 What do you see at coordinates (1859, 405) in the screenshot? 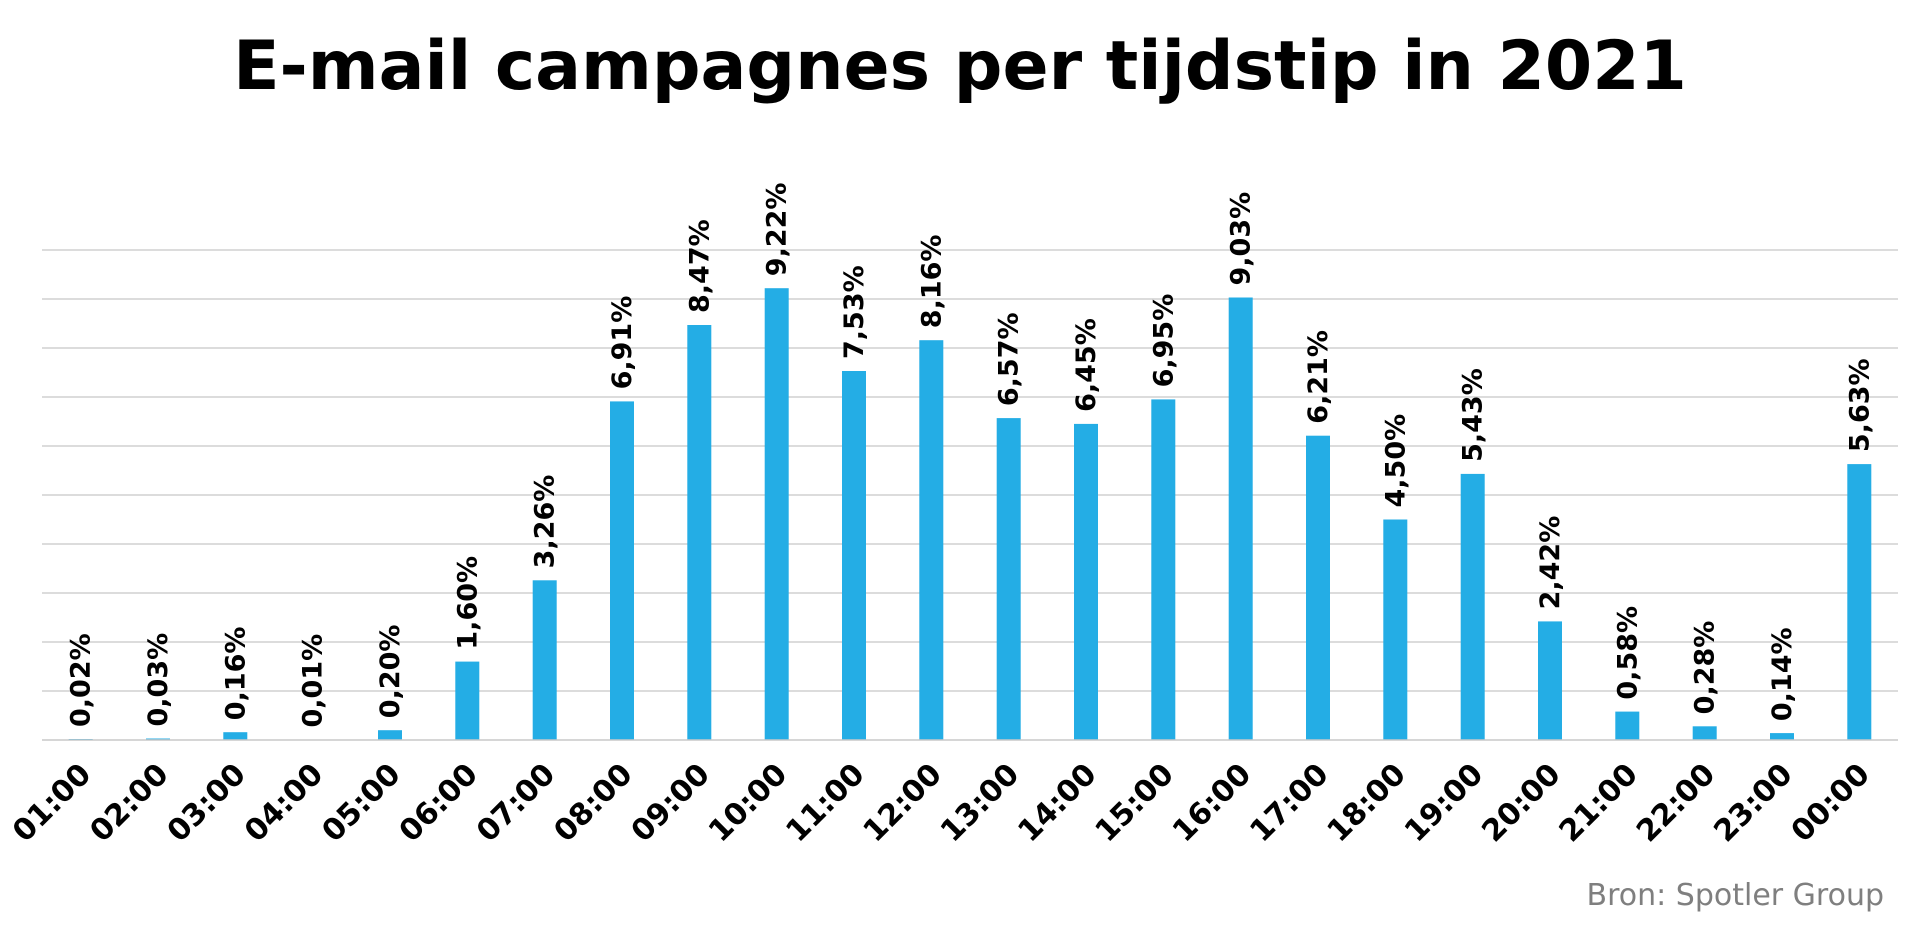
I see `data-label-00:00: 5,63%` at bounding box center [1859, 405].